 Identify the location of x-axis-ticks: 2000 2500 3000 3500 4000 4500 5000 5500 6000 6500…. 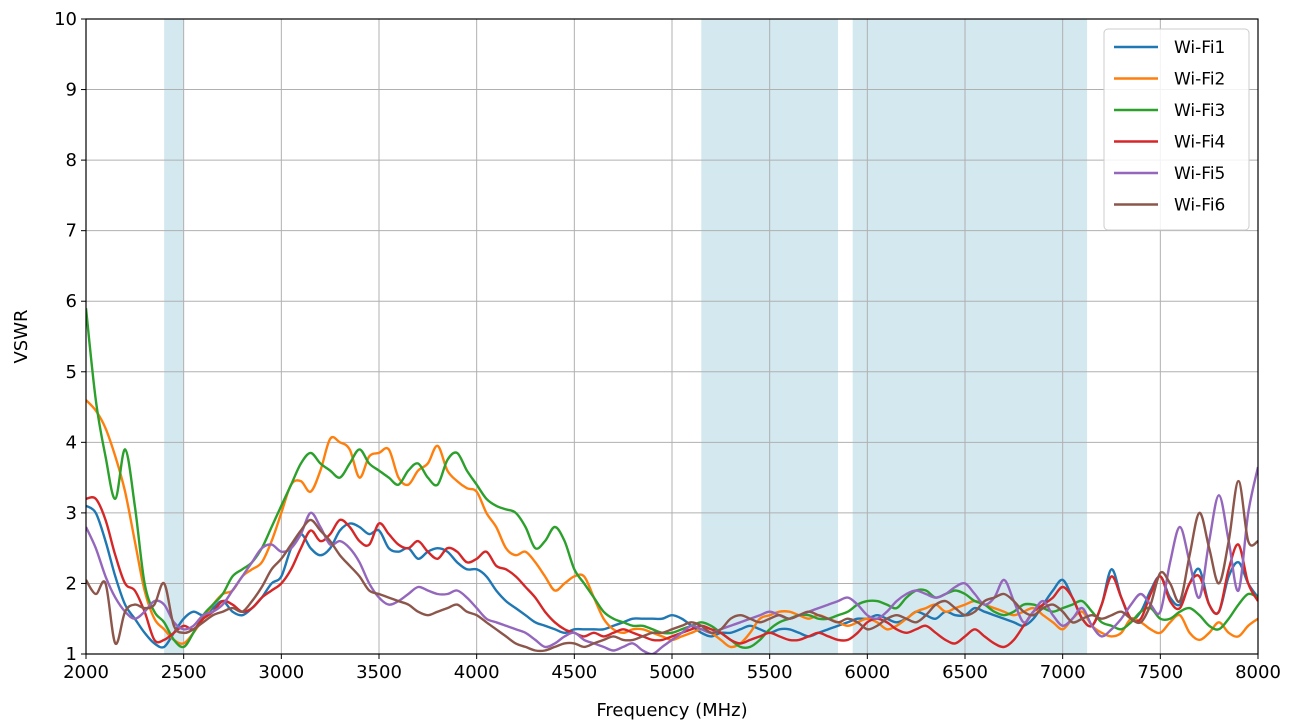
(672, 668).